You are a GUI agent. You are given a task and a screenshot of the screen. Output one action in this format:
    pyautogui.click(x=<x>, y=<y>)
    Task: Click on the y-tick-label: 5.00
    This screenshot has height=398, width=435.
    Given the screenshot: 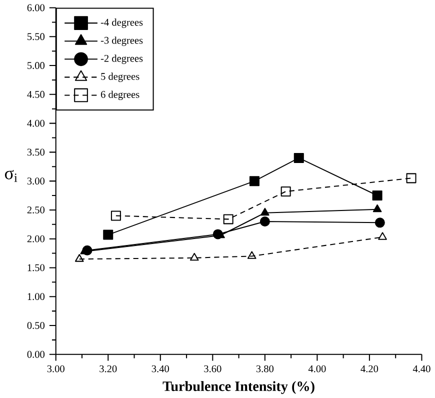 What is the action you would take?
    pyautogui.click(x=36, y=65)
    